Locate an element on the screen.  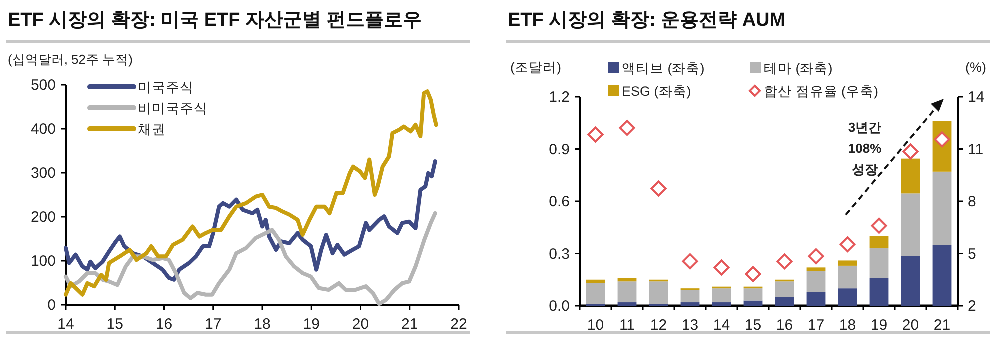
y2-tick-label: 8 is located at coordinates (972, 202).